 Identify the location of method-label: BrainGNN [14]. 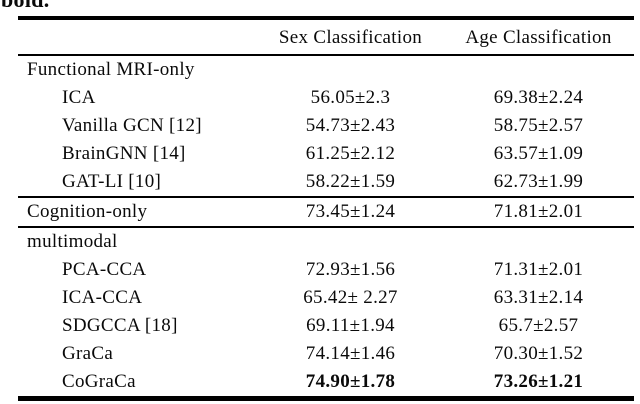
(124, 153).